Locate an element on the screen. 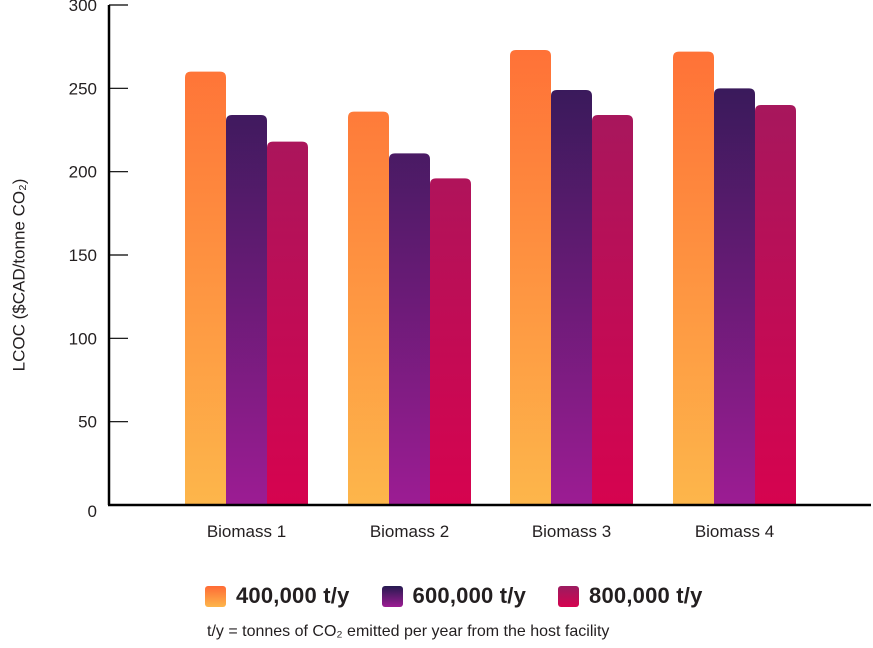 The height and width of the screenshot is (648, 873). x-tick-label: Biomass 1 is located at coordinates (246, 531).